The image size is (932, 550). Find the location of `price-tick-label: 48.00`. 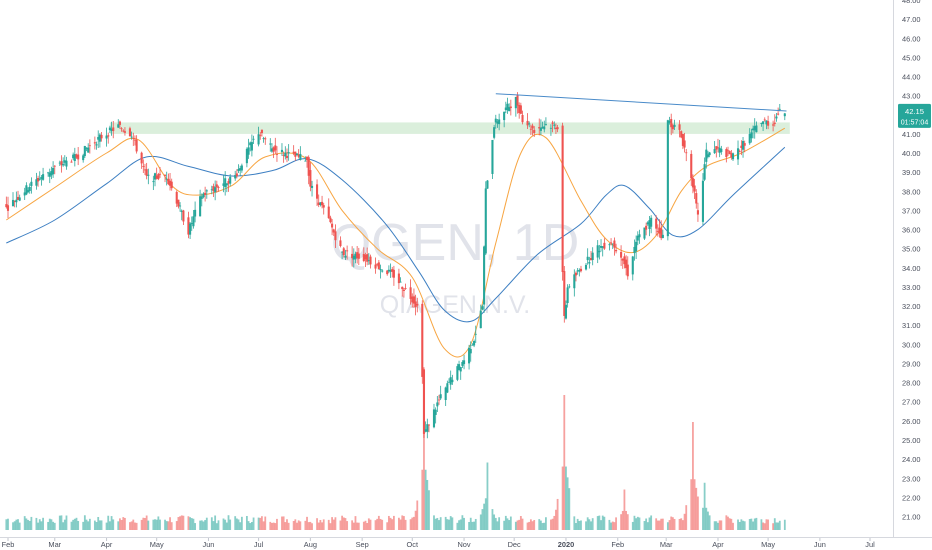

price-tick-label: 48.00 is located at coordinates (911, 2).